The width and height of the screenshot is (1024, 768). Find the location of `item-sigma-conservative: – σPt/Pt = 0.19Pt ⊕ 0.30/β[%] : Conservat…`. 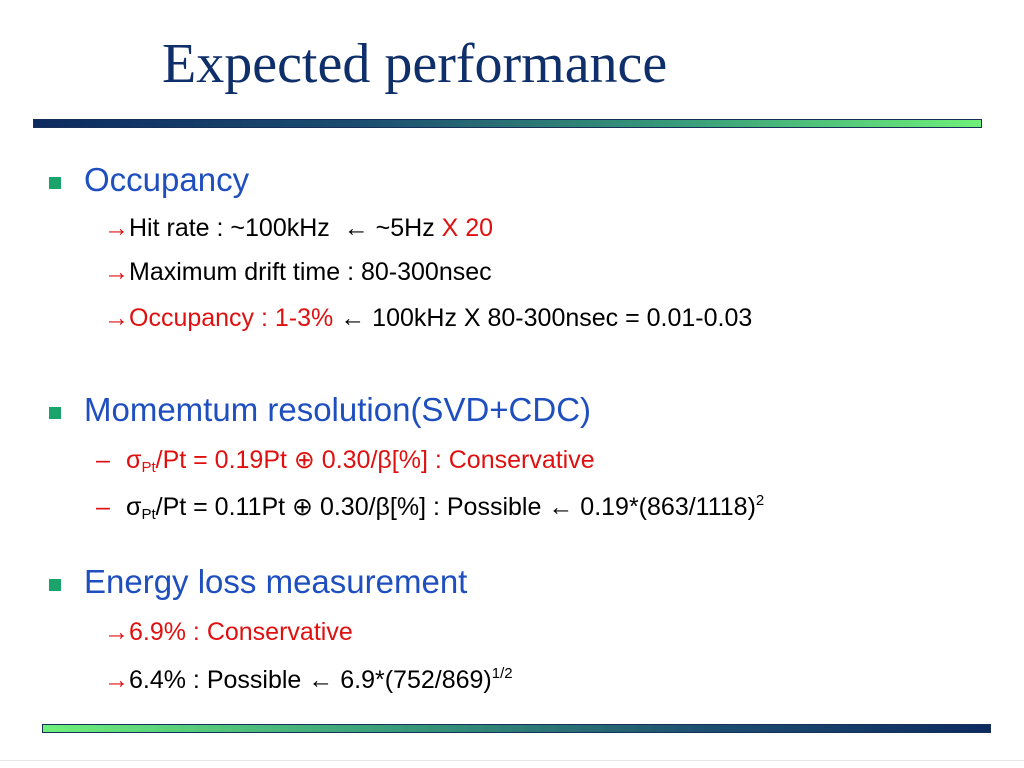

item-sigma-conservative: – σPt/Pt = 0.19Pt ⊕ 0.30/β[%] : Conservat… is located at coordinates (345, 461).